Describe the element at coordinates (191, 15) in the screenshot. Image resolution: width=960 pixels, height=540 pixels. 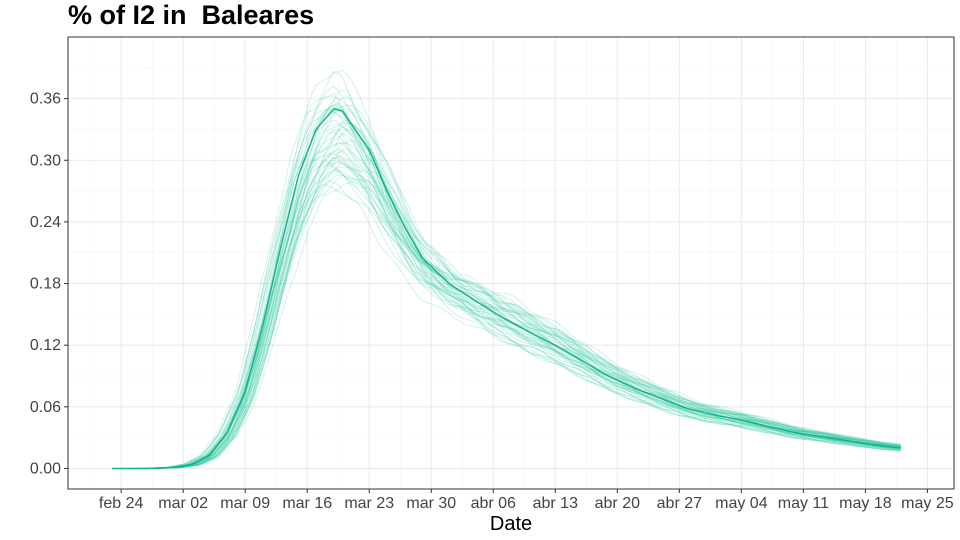
I see `chart-title: % of I2 in Baleares` at that location.